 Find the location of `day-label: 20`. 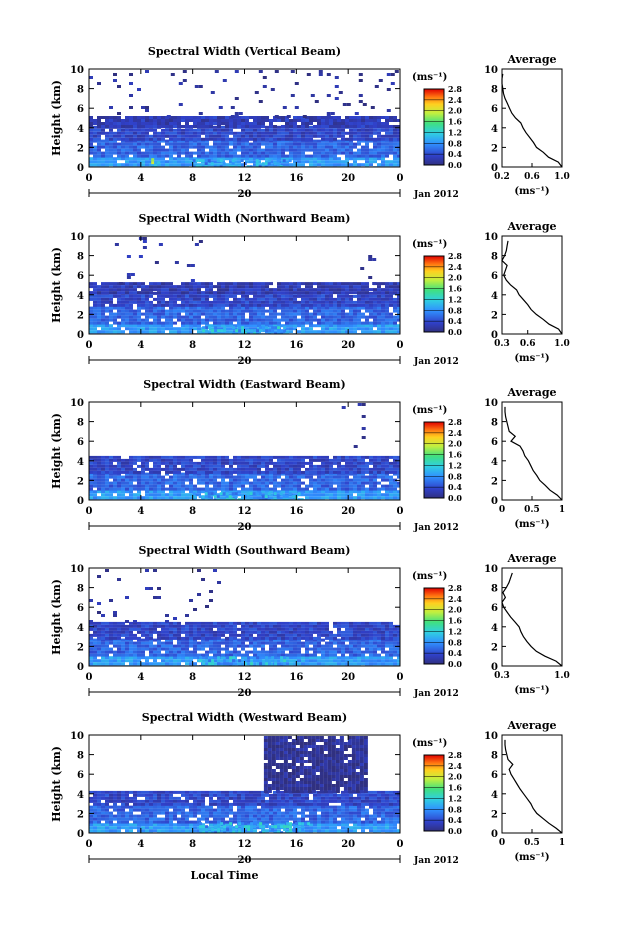

day-label: 20 is located at coordinates (245, 194).